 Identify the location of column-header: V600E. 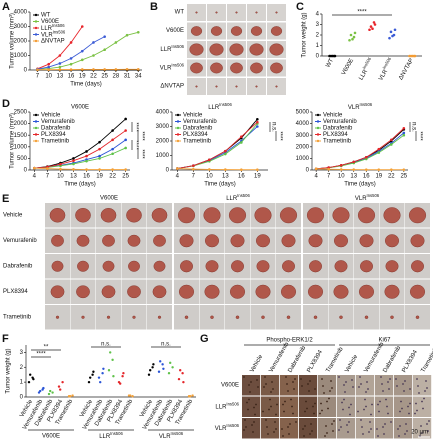
(109, 199).